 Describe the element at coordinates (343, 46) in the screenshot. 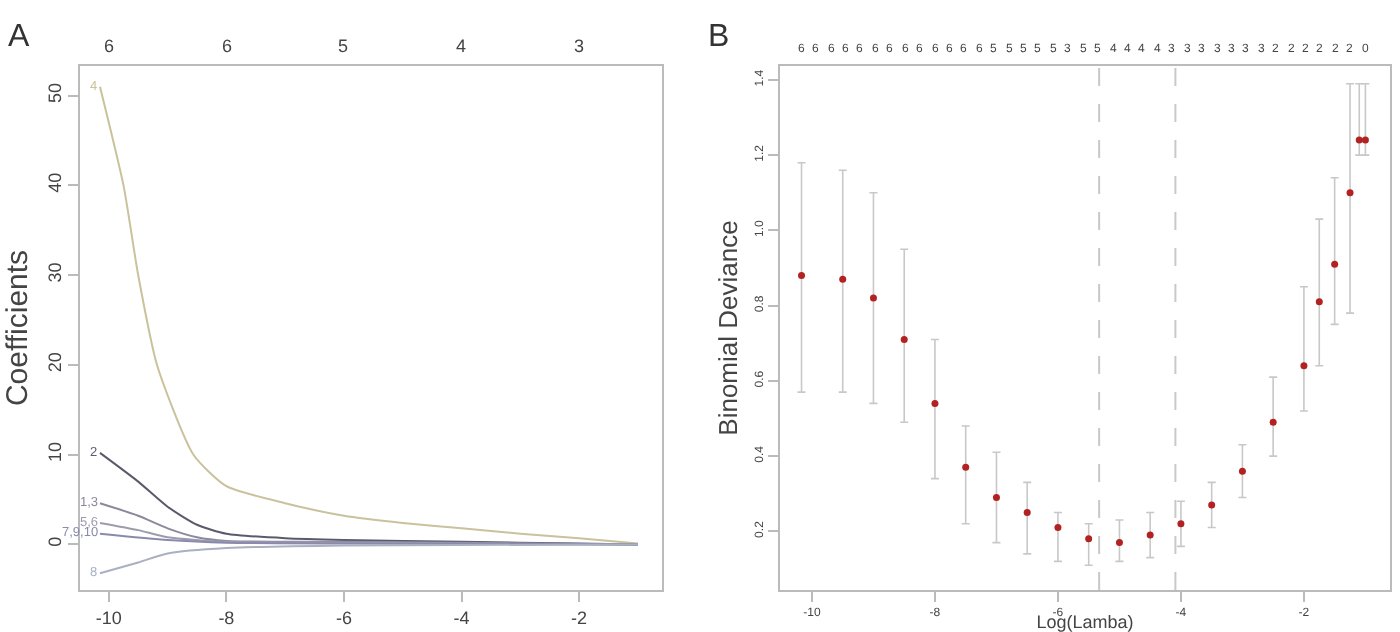

I see `text: 5` at that location.